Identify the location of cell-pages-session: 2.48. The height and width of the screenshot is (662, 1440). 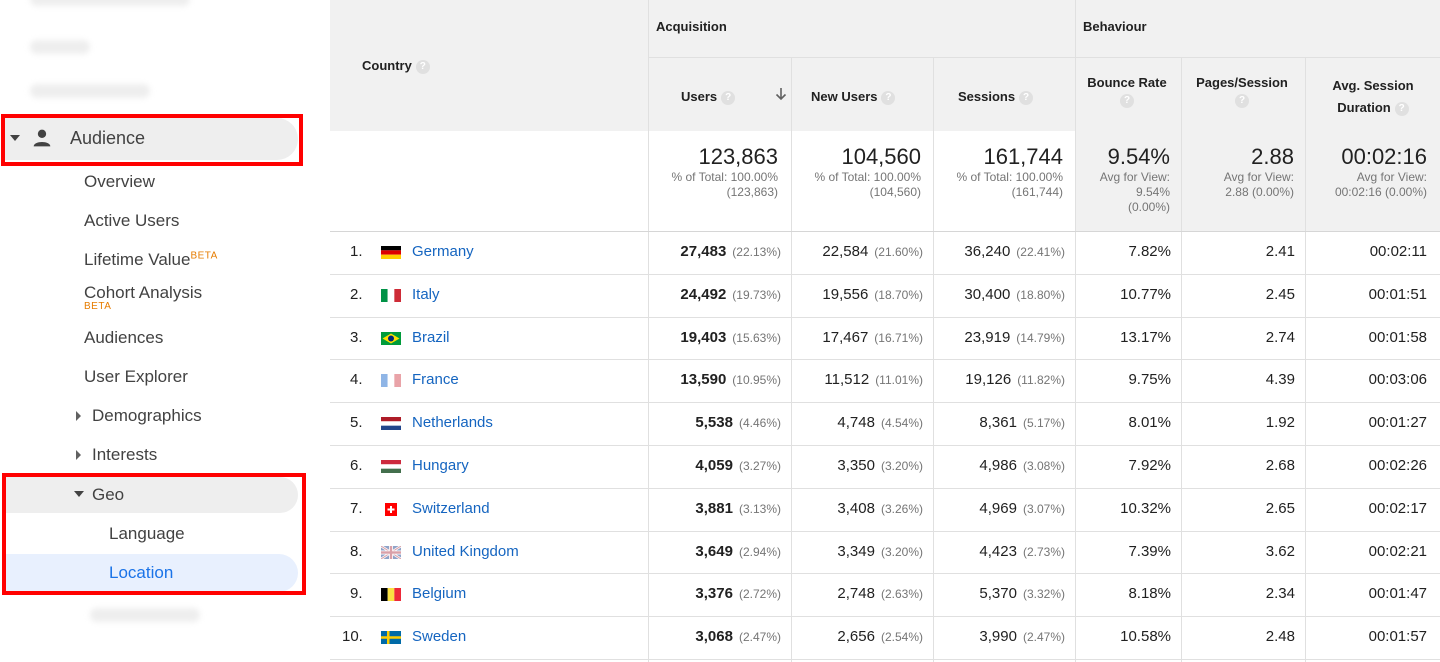
(1280, 637).